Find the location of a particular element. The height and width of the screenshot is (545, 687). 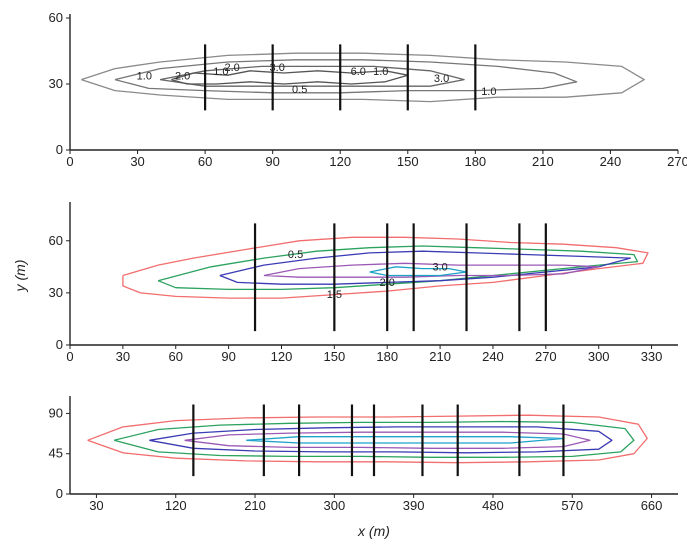

contour-label: 6.0 is located at coordinates (358, 72).